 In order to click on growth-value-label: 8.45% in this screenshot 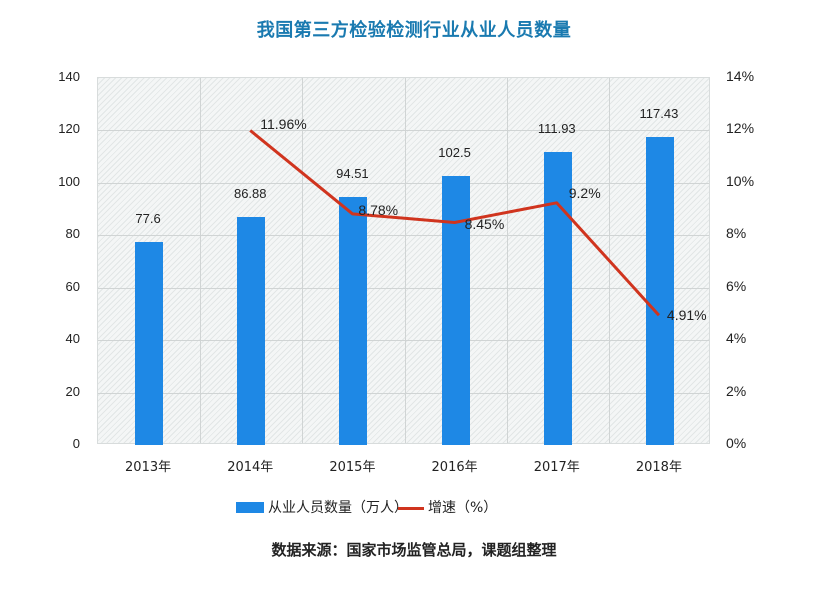, I will do `click(484, 224)`.